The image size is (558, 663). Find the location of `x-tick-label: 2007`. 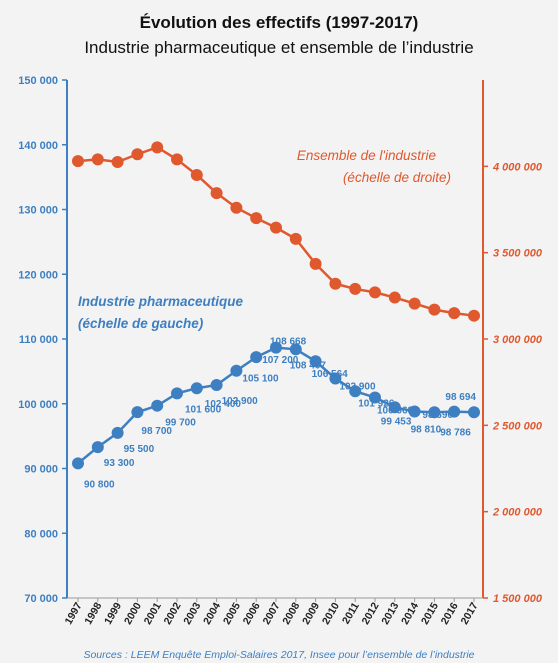

x-tick-label: 2007 is located at coordinates (272, 613).